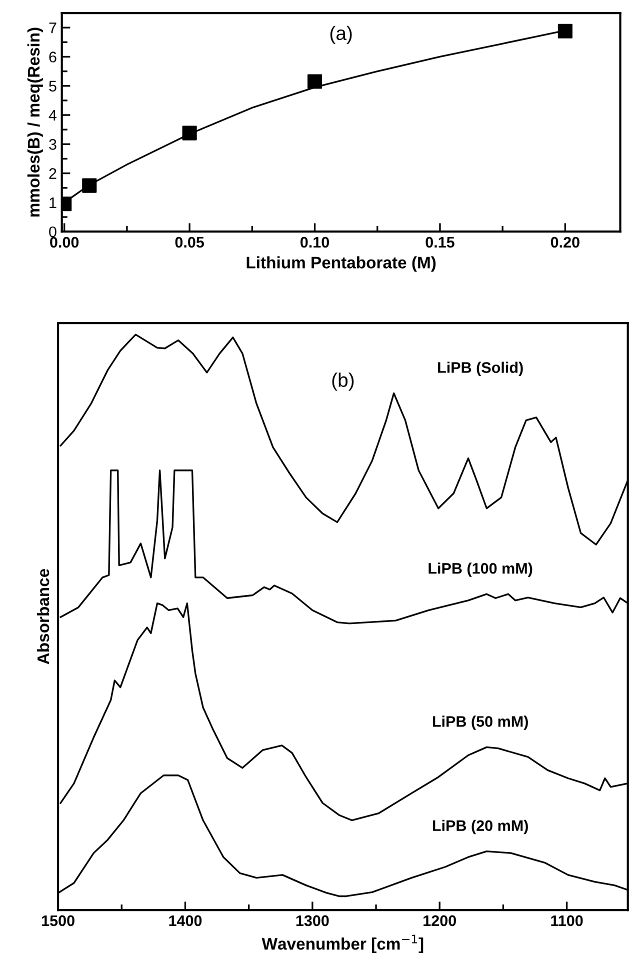  I want to click on text: LiPB (Solid), so click(480, 369).